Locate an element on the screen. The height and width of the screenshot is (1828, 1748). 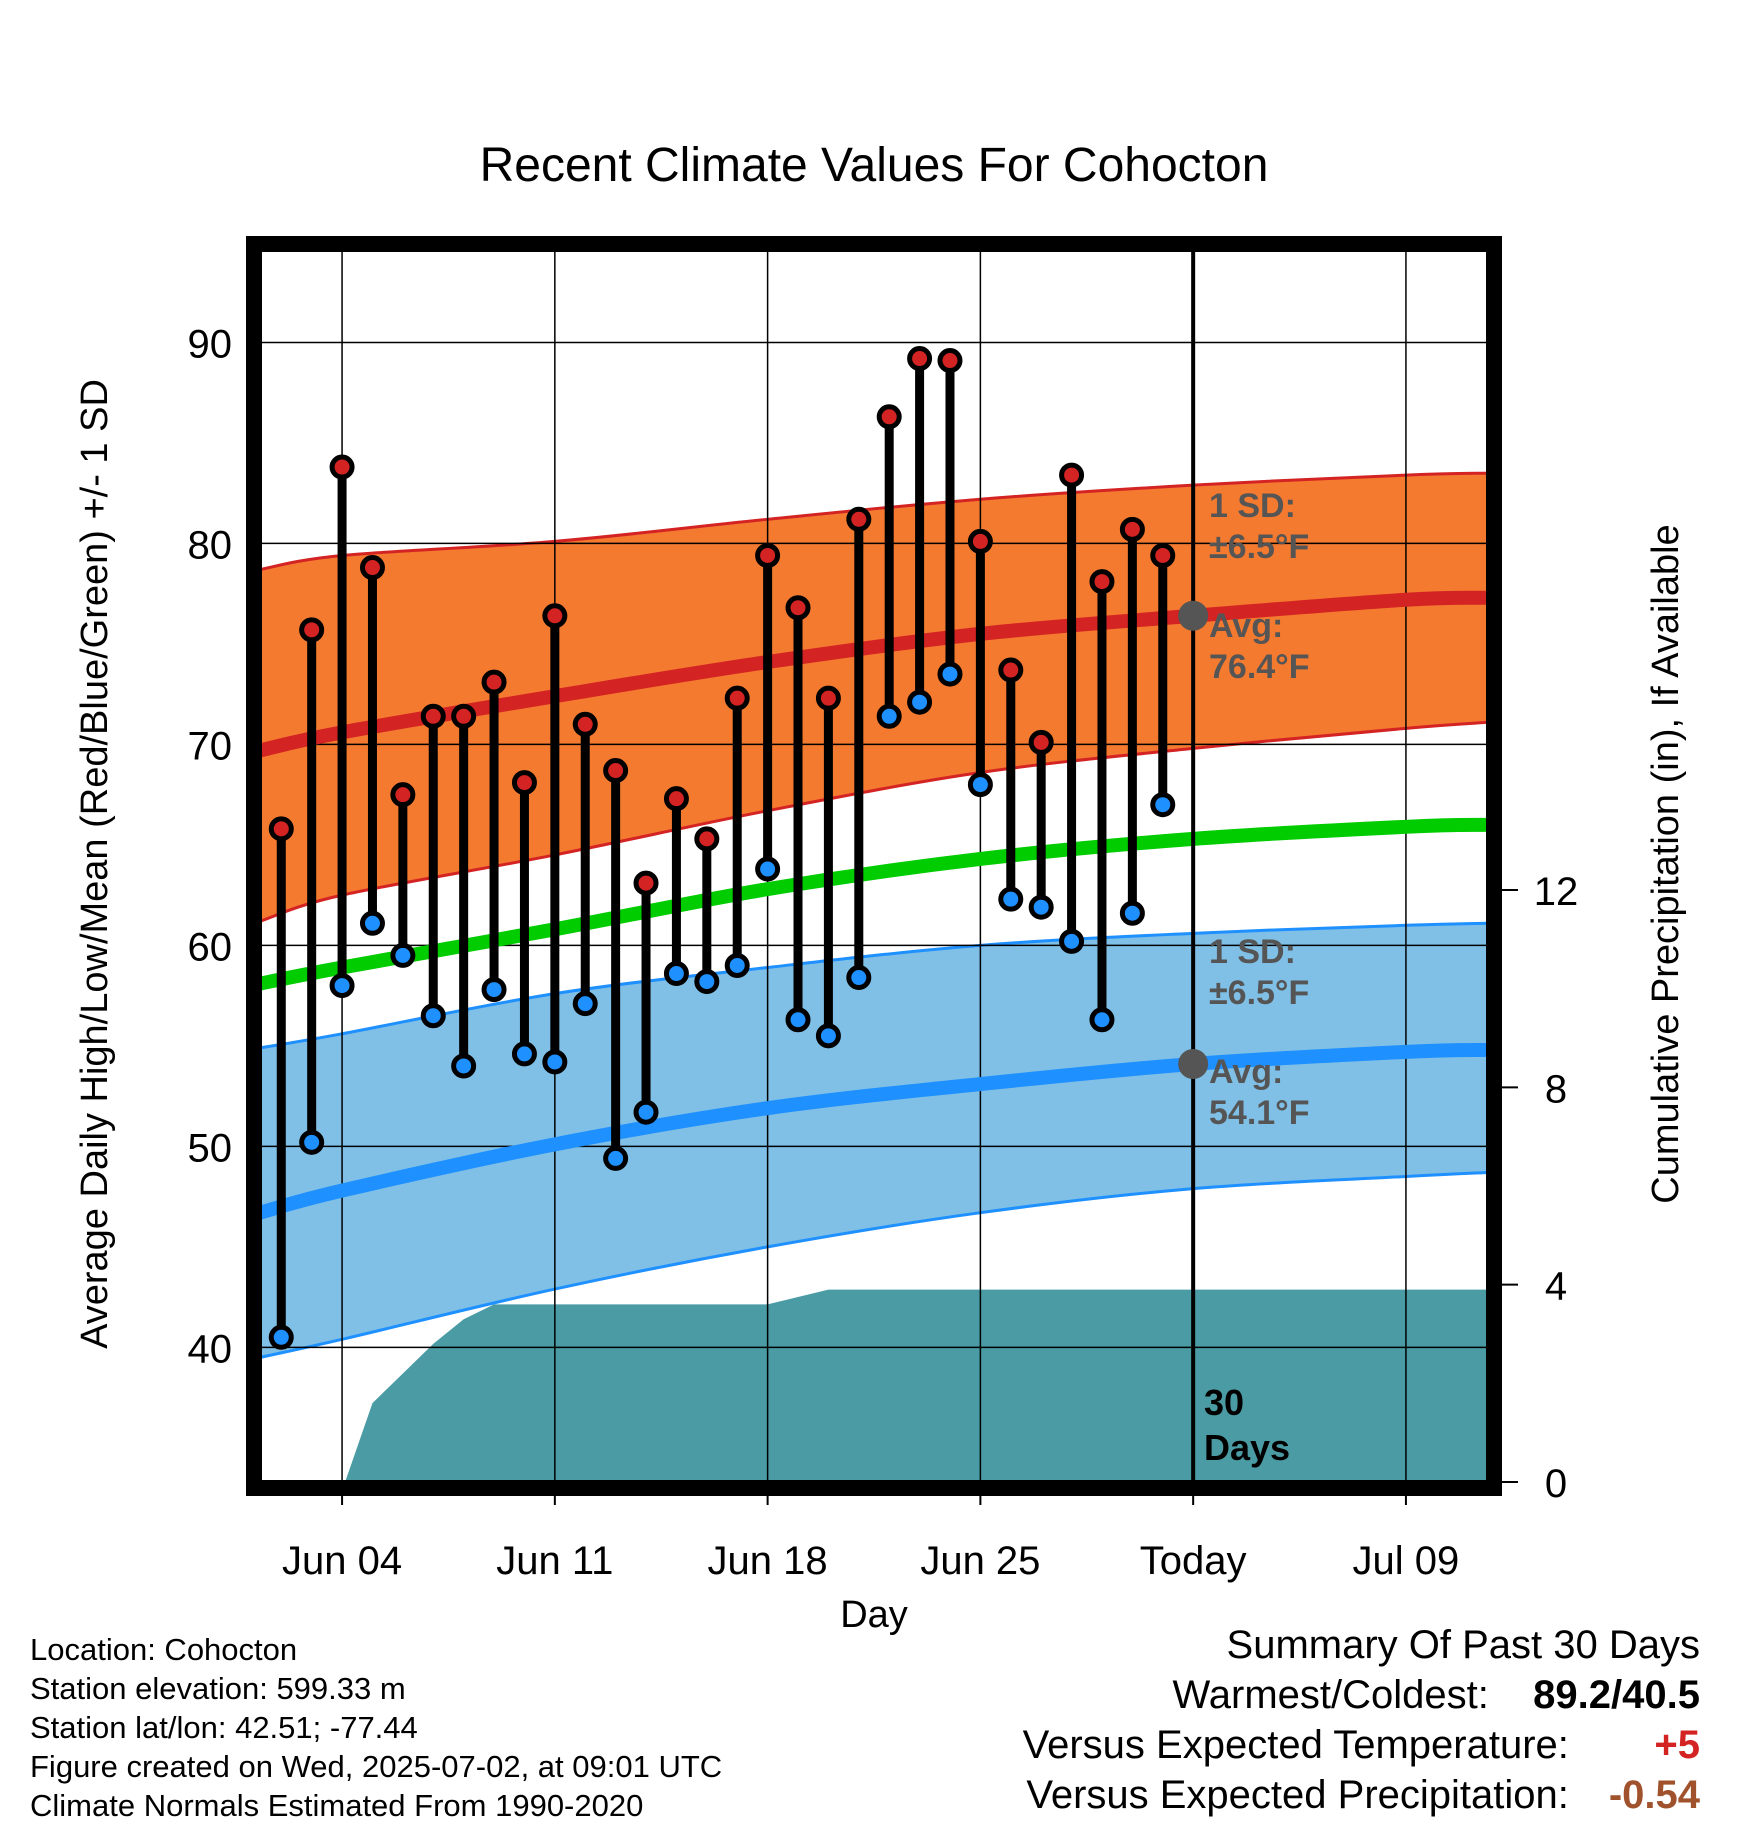
warm-label: Warmest/Coldest: is located at coordinates (1330, 1695).